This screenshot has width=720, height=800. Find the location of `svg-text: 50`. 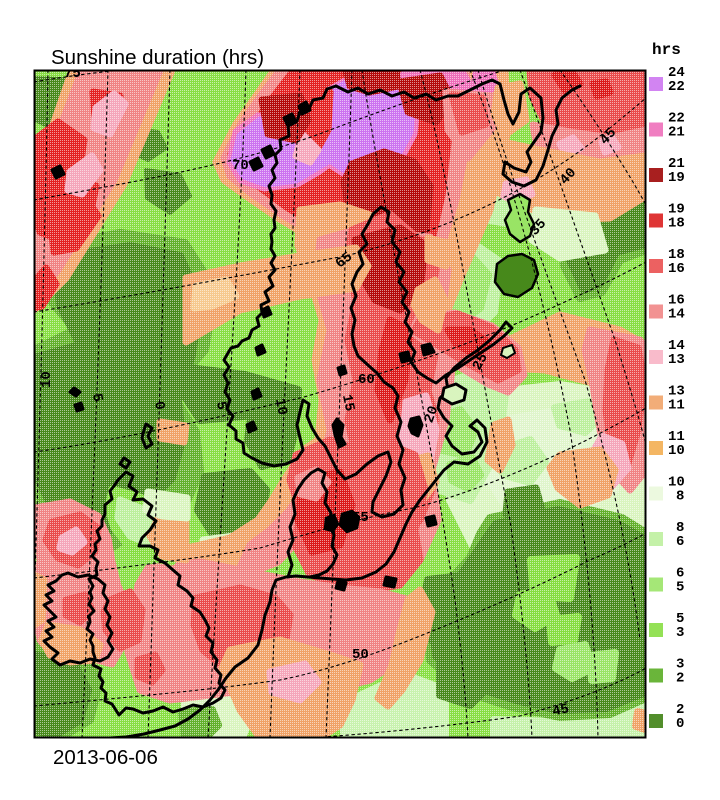

svg-text: 50 is located at coordinates (360, 655).